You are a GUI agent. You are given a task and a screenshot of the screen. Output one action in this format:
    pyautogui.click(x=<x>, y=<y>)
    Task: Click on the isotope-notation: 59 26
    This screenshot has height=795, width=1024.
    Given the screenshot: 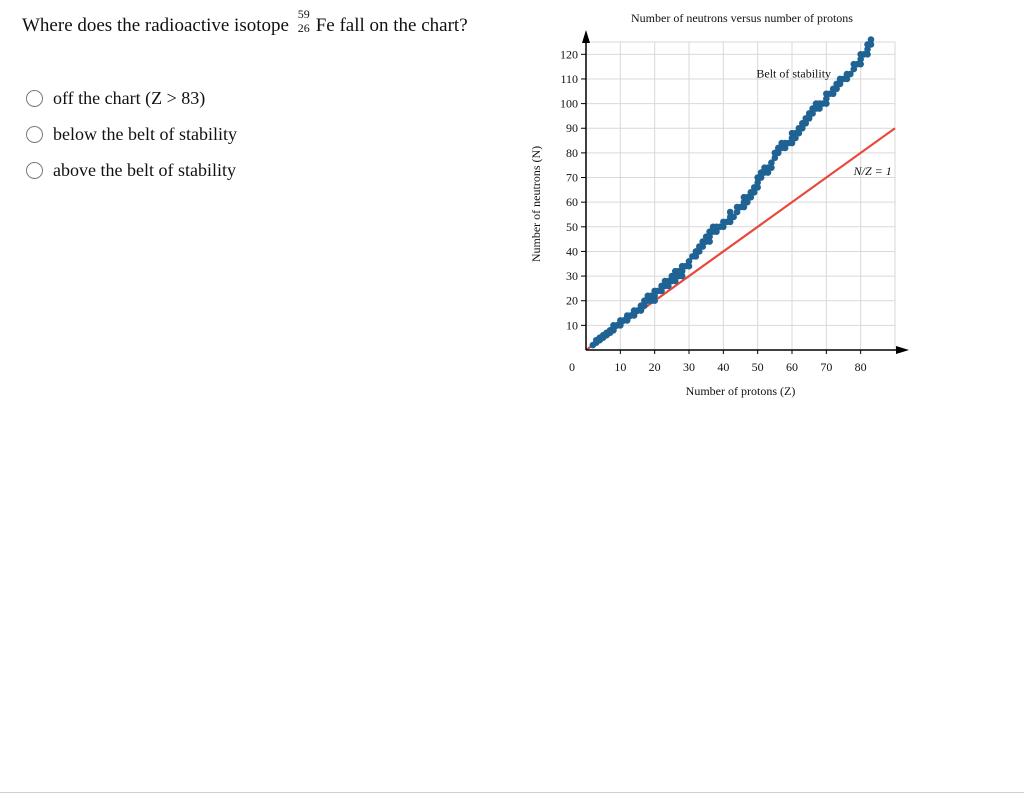 What is the action you would take?
    pyautogui.click(x=306, y=21)
    